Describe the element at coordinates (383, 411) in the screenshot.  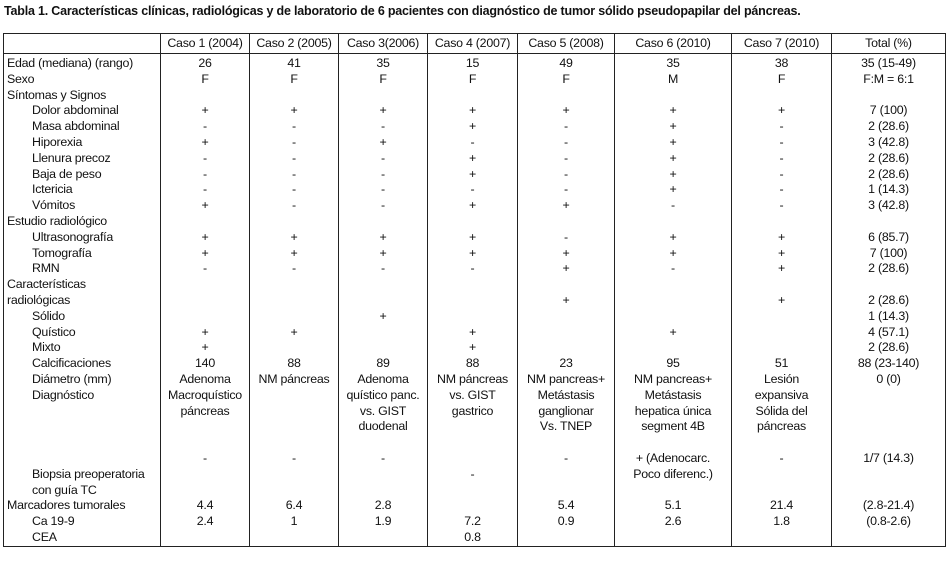
I see `table-cell: vs. GIST` at that location.